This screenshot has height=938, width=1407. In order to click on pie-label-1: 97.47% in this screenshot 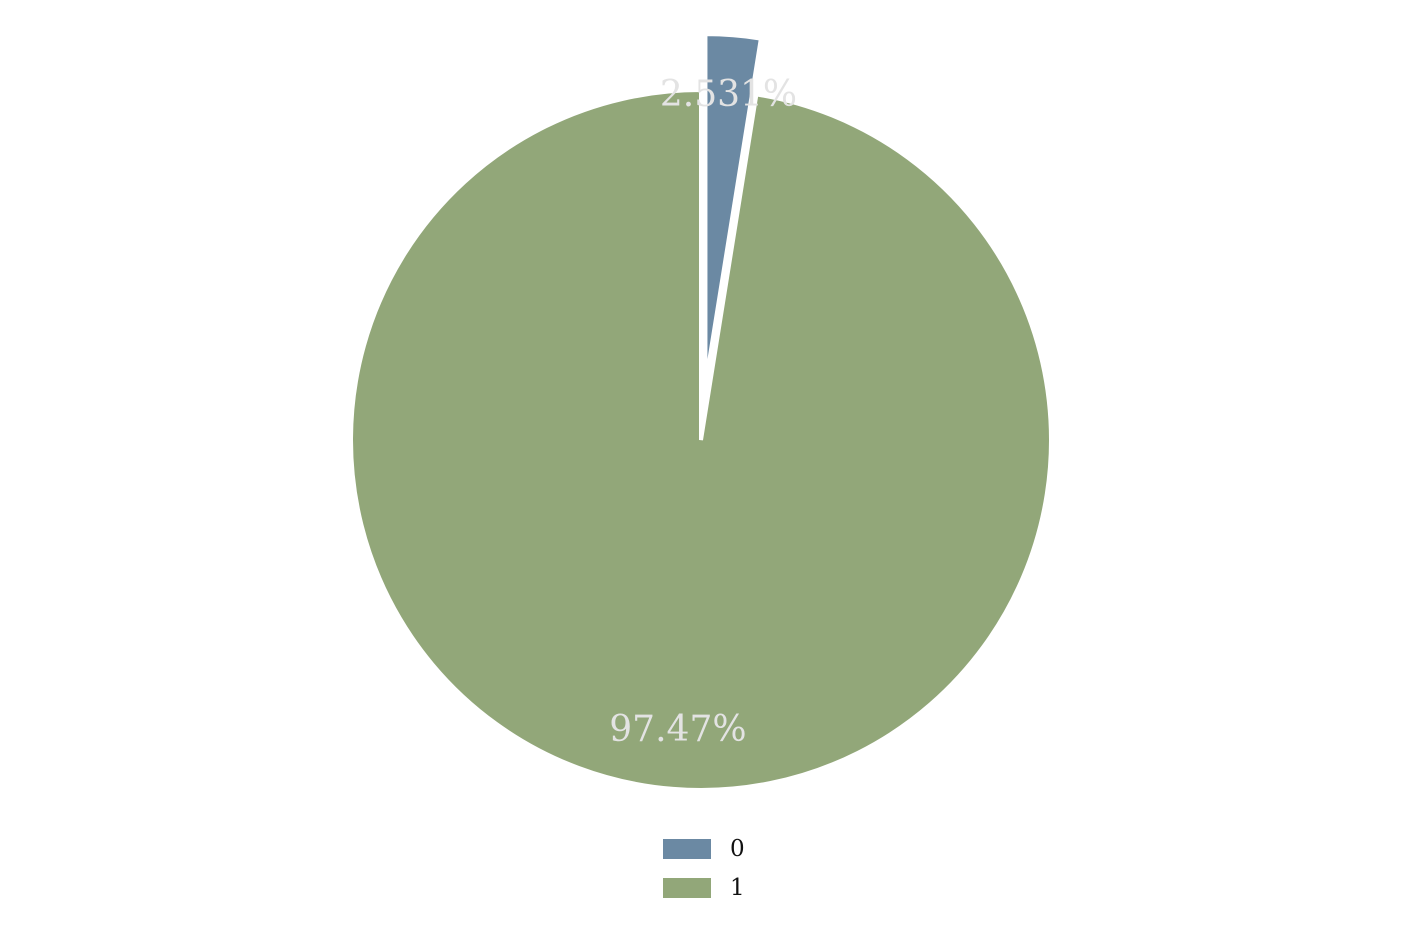, I will do `click(677, 729)`.